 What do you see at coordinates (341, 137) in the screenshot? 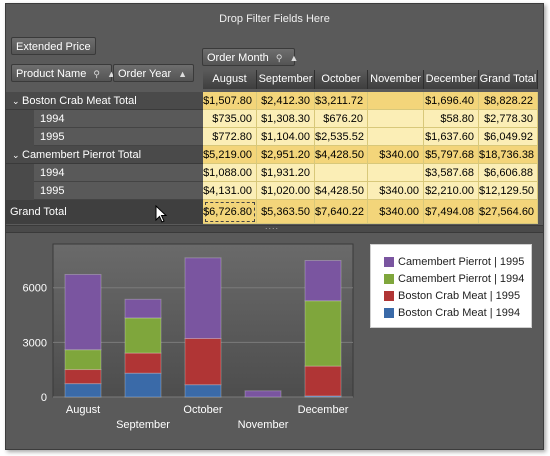
I see `value-cell: $2,535.52` at bounding box center [341, 137].